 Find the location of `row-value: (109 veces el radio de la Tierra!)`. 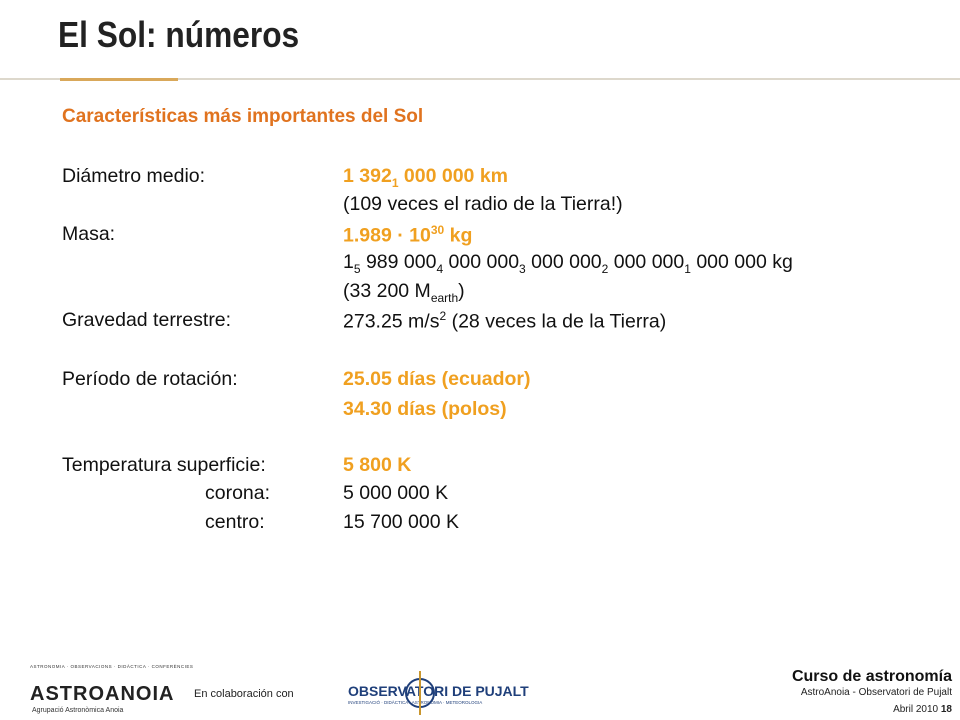

row-value: (109 veces el radio de la Tierra!) is located at coordinates (483, 204).